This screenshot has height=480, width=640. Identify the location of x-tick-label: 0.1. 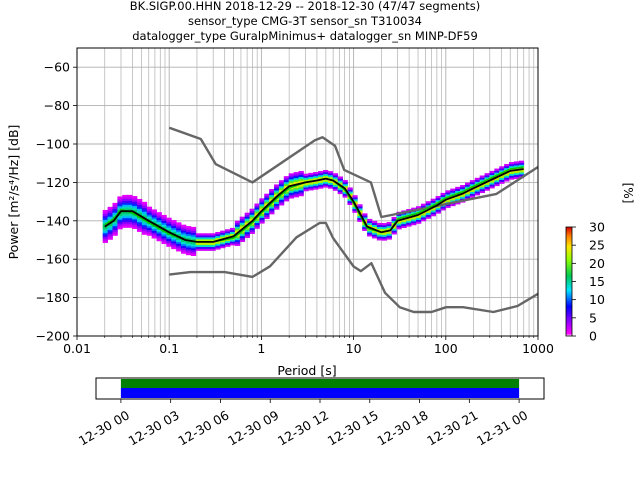
(169, 348).